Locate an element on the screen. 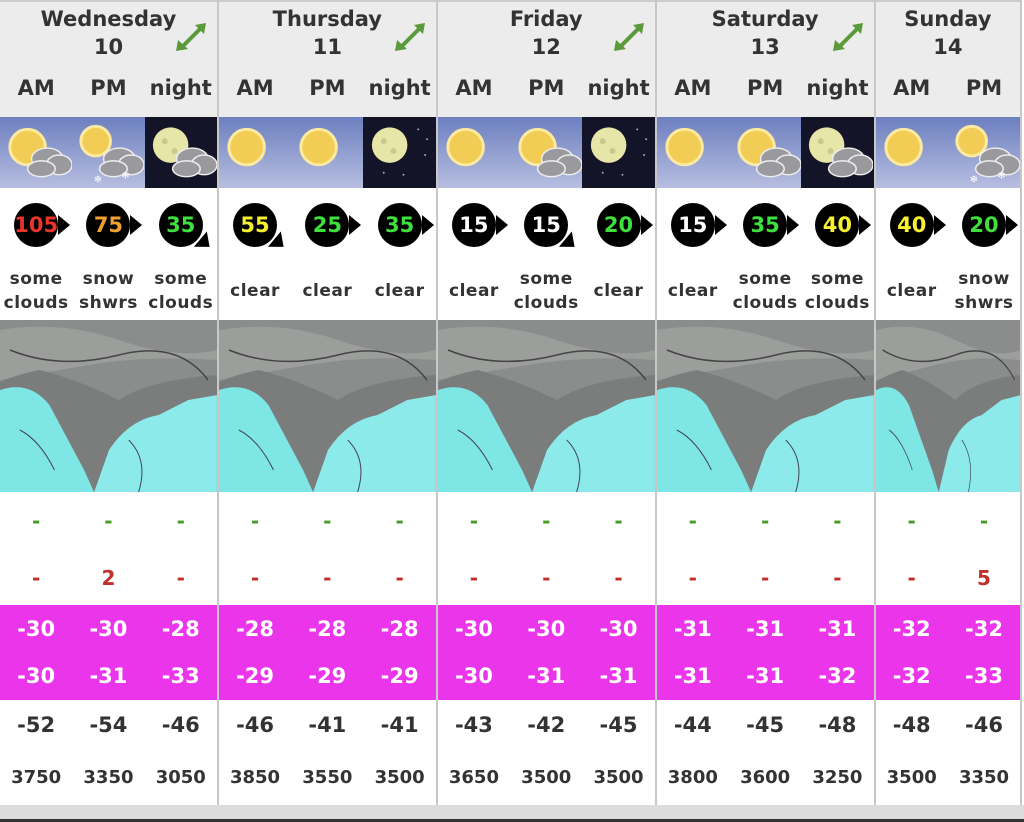 This screenshot has height=822, width=1024. wind-row: 55 25 35 is located at coordinates (327, 225).